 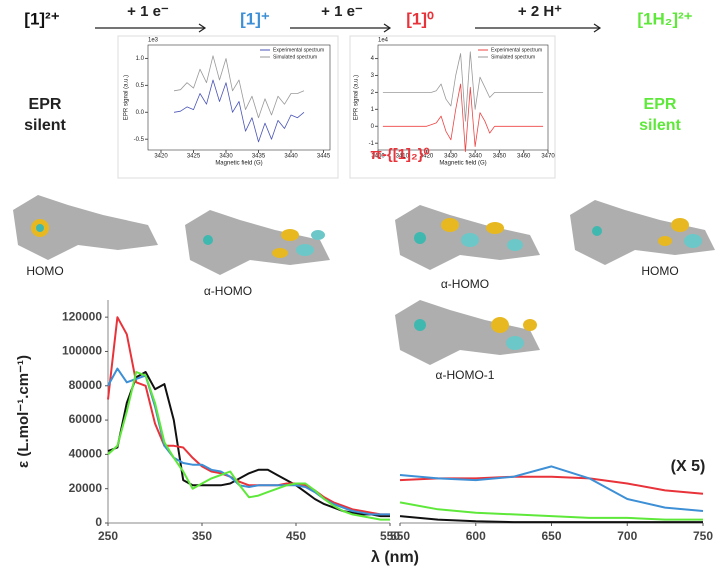 What do you see at coordinates (108, 536) in the screenshot?
I see `x-tick-label: 250` at bounding box center [108, 536].